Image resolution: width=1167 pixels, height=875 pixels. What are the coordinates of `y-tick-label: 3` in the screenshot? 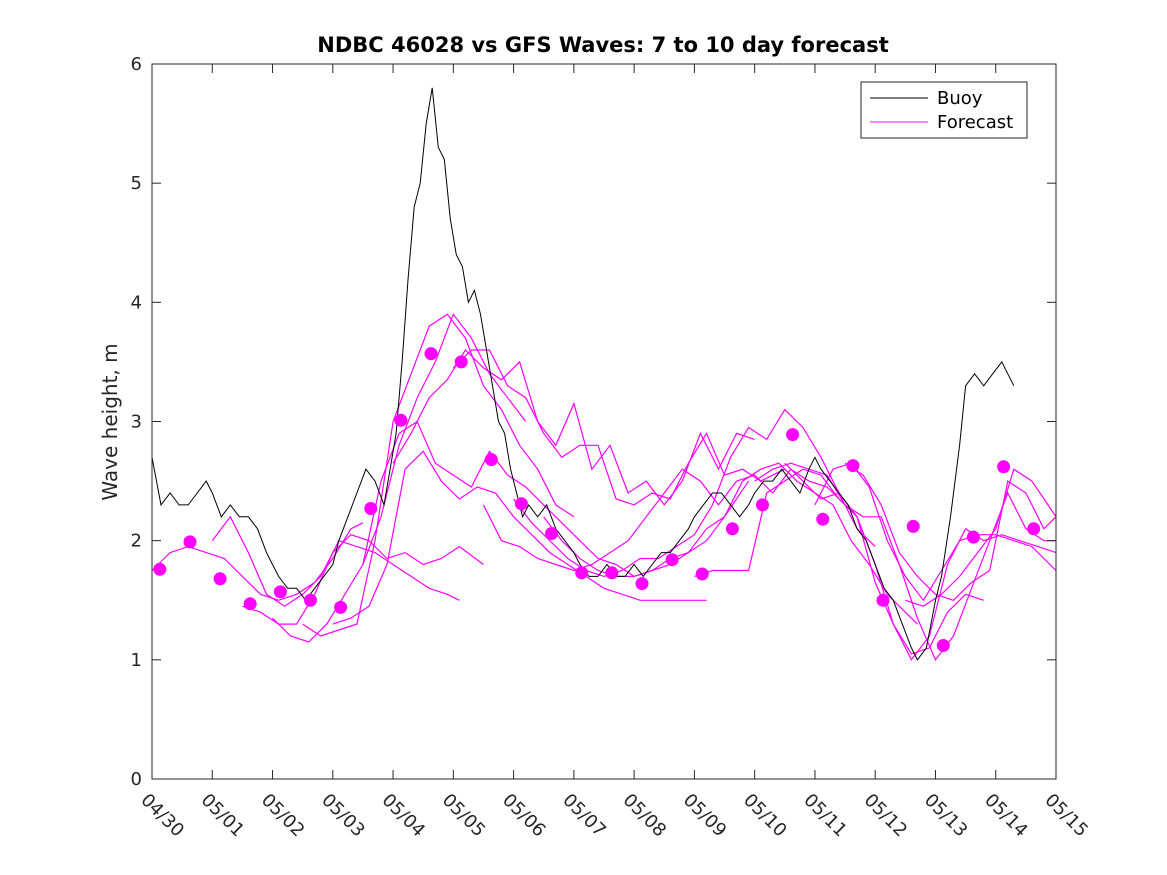 It's located at (136, 422).